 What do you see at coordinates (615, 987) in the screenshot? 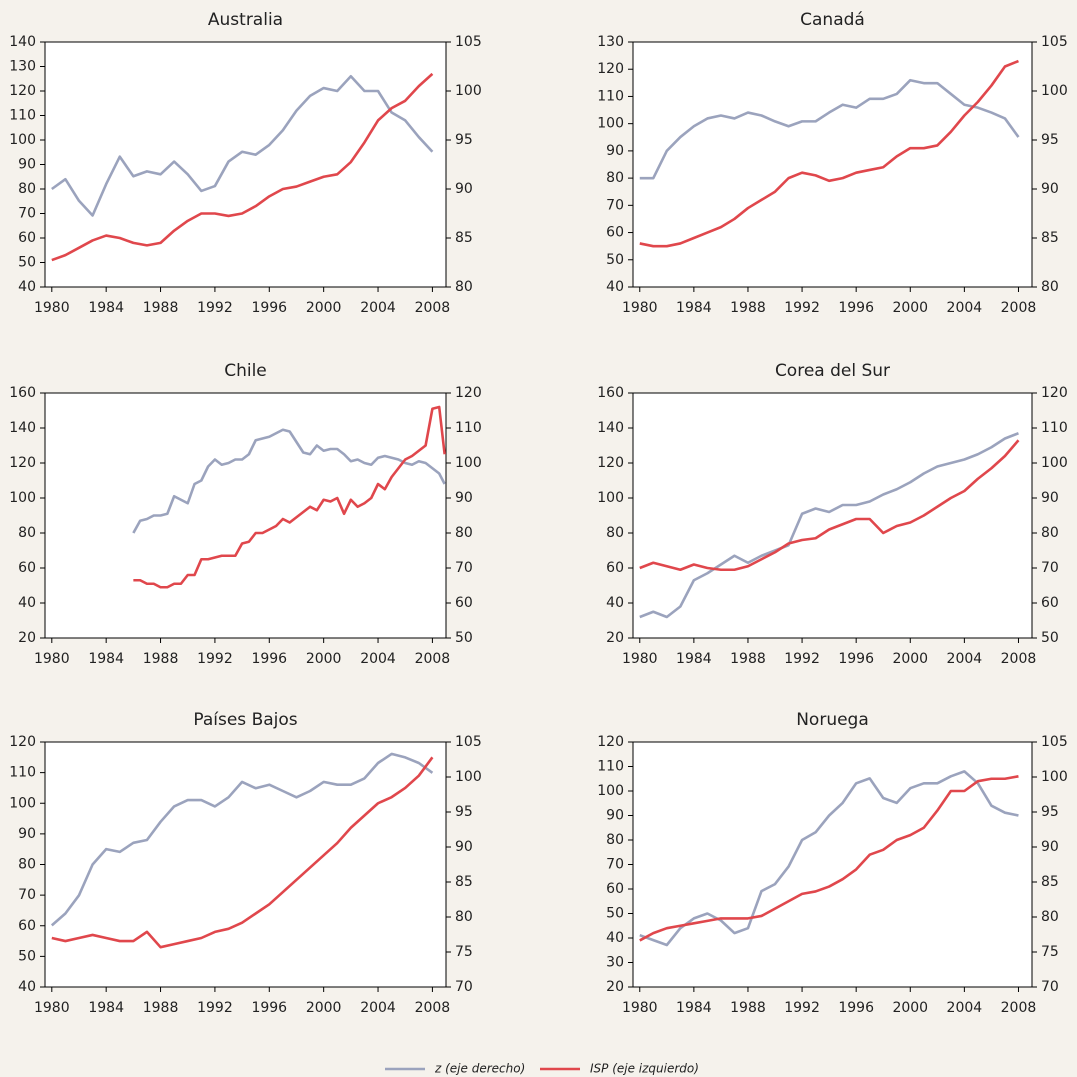
I see `y-tick-label: 20` at bounding box center [615, 987].